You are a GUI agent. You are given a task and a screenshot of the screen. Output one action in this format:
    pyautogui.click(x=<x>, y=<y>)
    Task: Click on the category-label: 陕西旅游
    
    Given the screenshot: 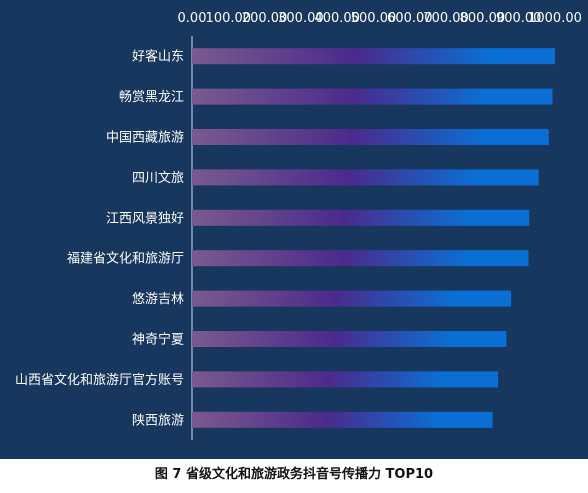 What is the action you would take?
    pyautogui.click(x=158, y=420)
    